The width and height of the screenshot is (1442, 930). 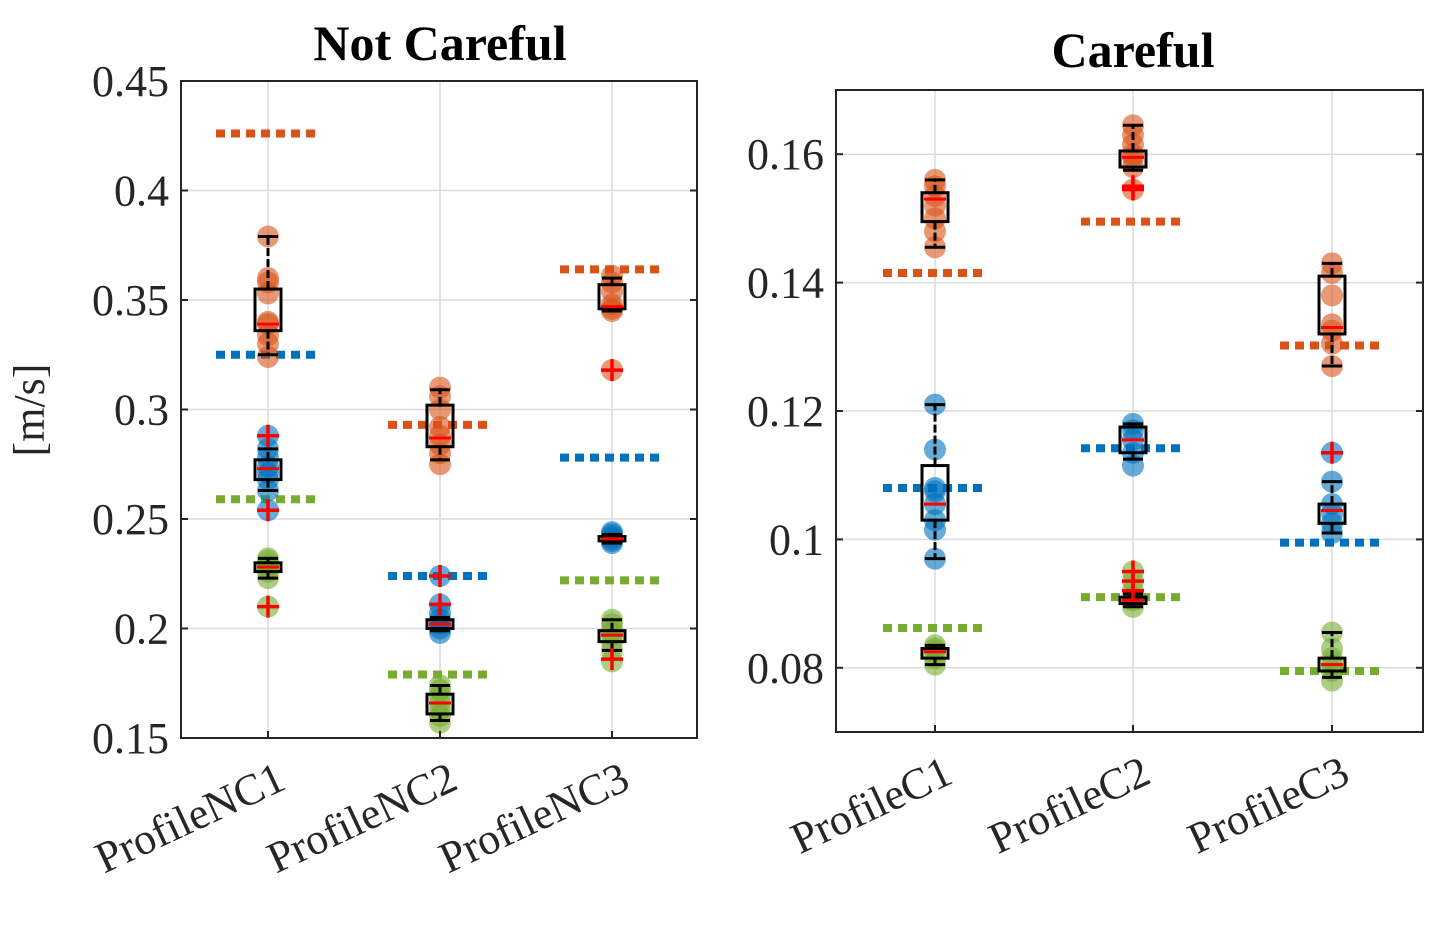 I want to click on x-tick-label: ProfileC2, so click(x=1069, y=805).